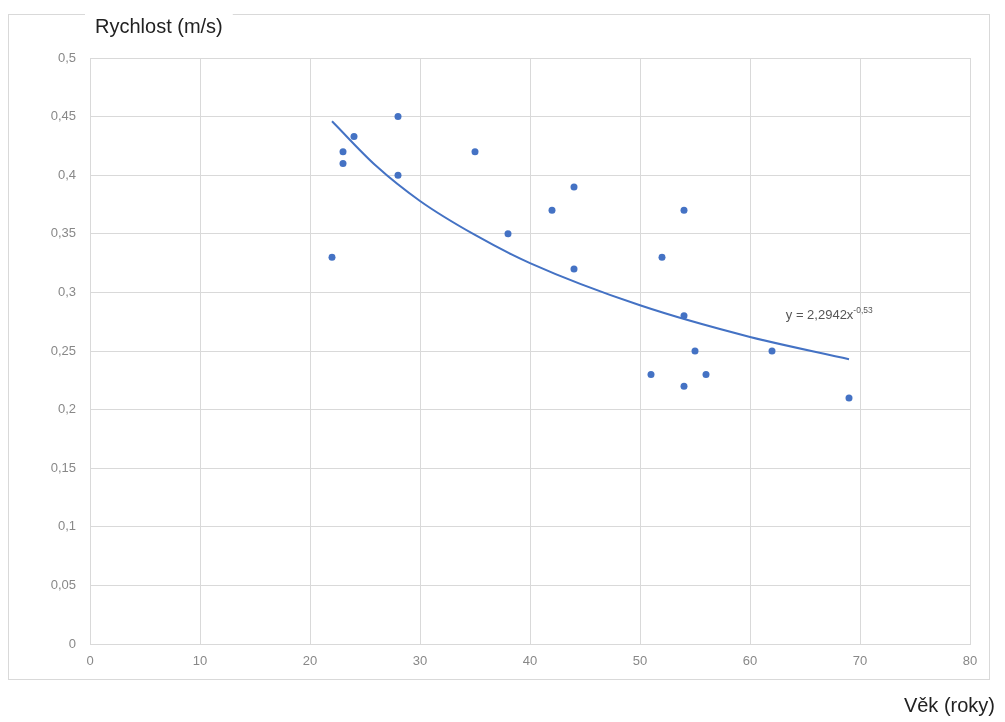 The height and width of the screenshot is (722, 1005). I want to click on y-tick-label: 0,5, so click(66, 57).